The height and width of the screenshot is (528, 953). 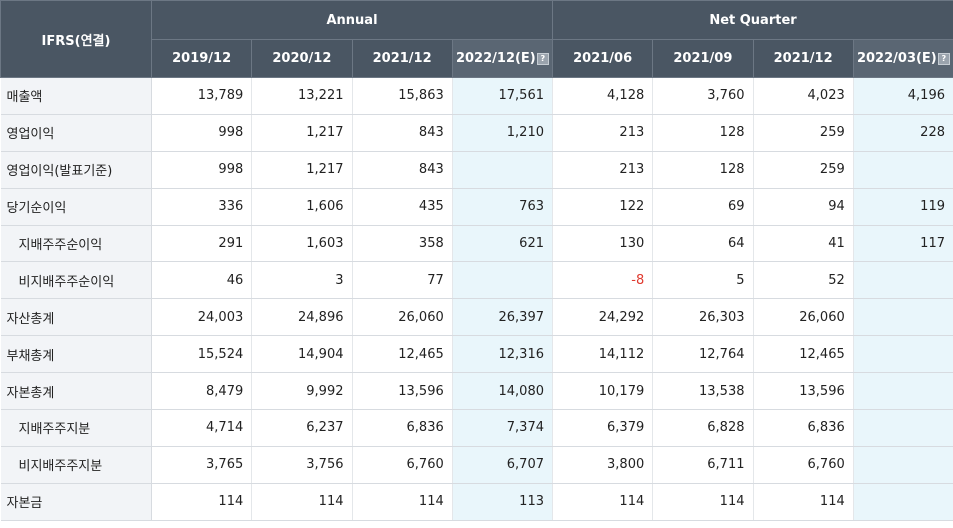 What do you see at coordinates (703, 465) in the screenshot?
I see `value-cell: 6,711` at bounding box center [703, 465].